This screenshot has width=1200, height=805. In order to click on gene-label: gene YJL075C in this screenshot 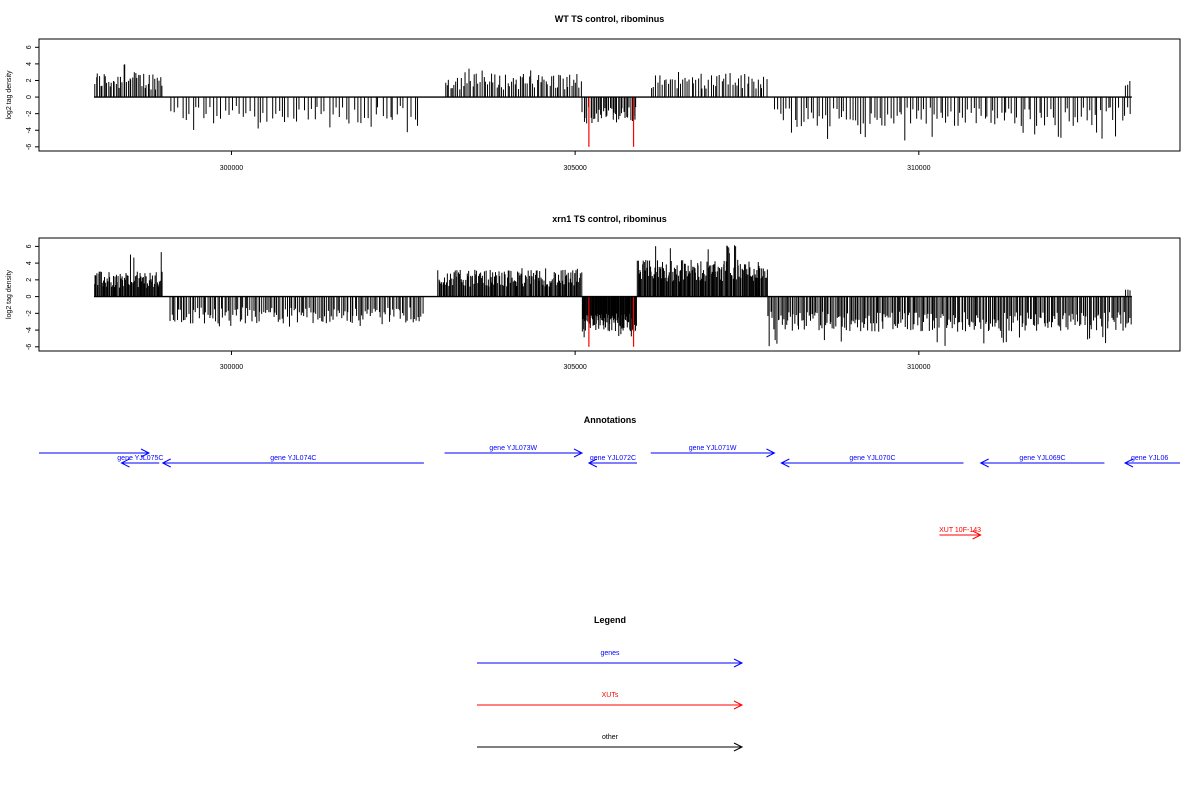, I will do `click(140, 458)`.